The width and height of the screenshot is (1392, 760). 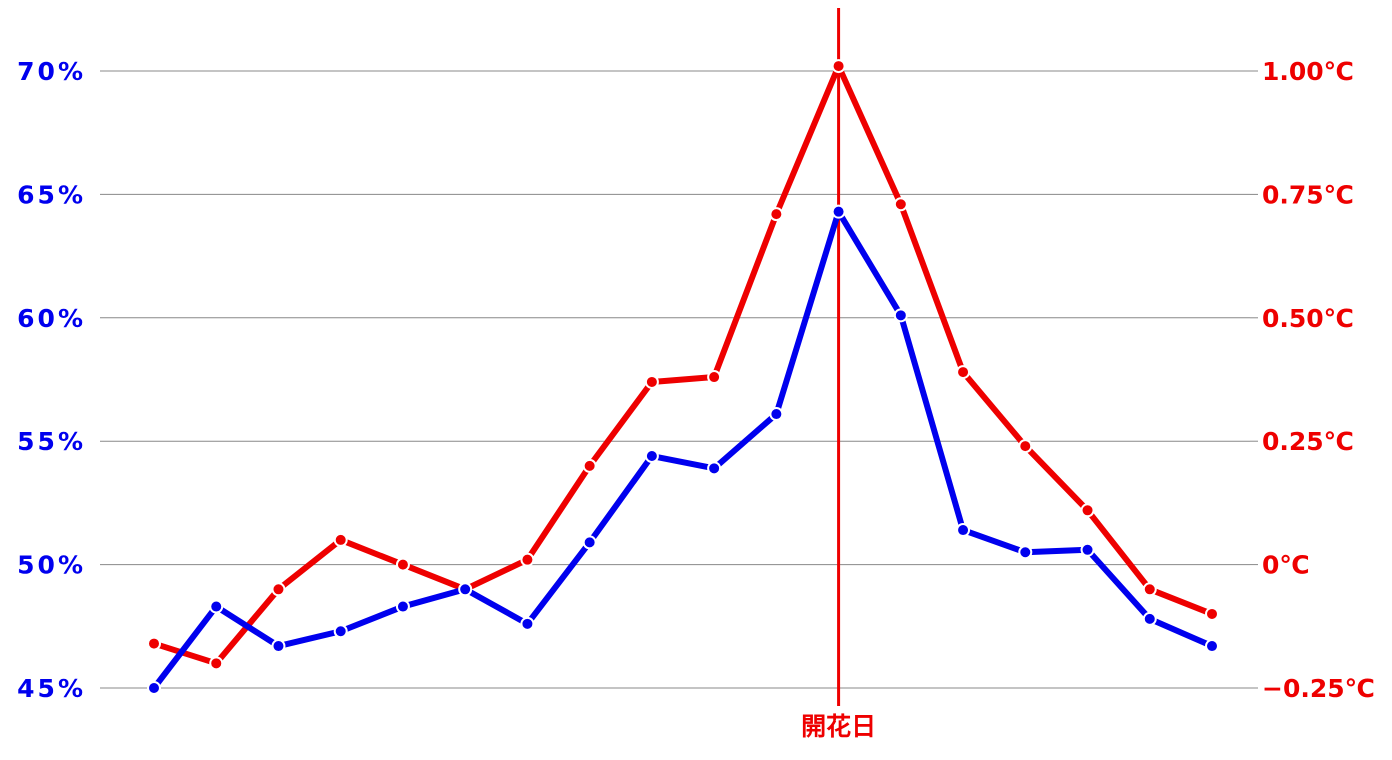 I want to click on x-tick-label: 開花日, so click(x=838, y=726).